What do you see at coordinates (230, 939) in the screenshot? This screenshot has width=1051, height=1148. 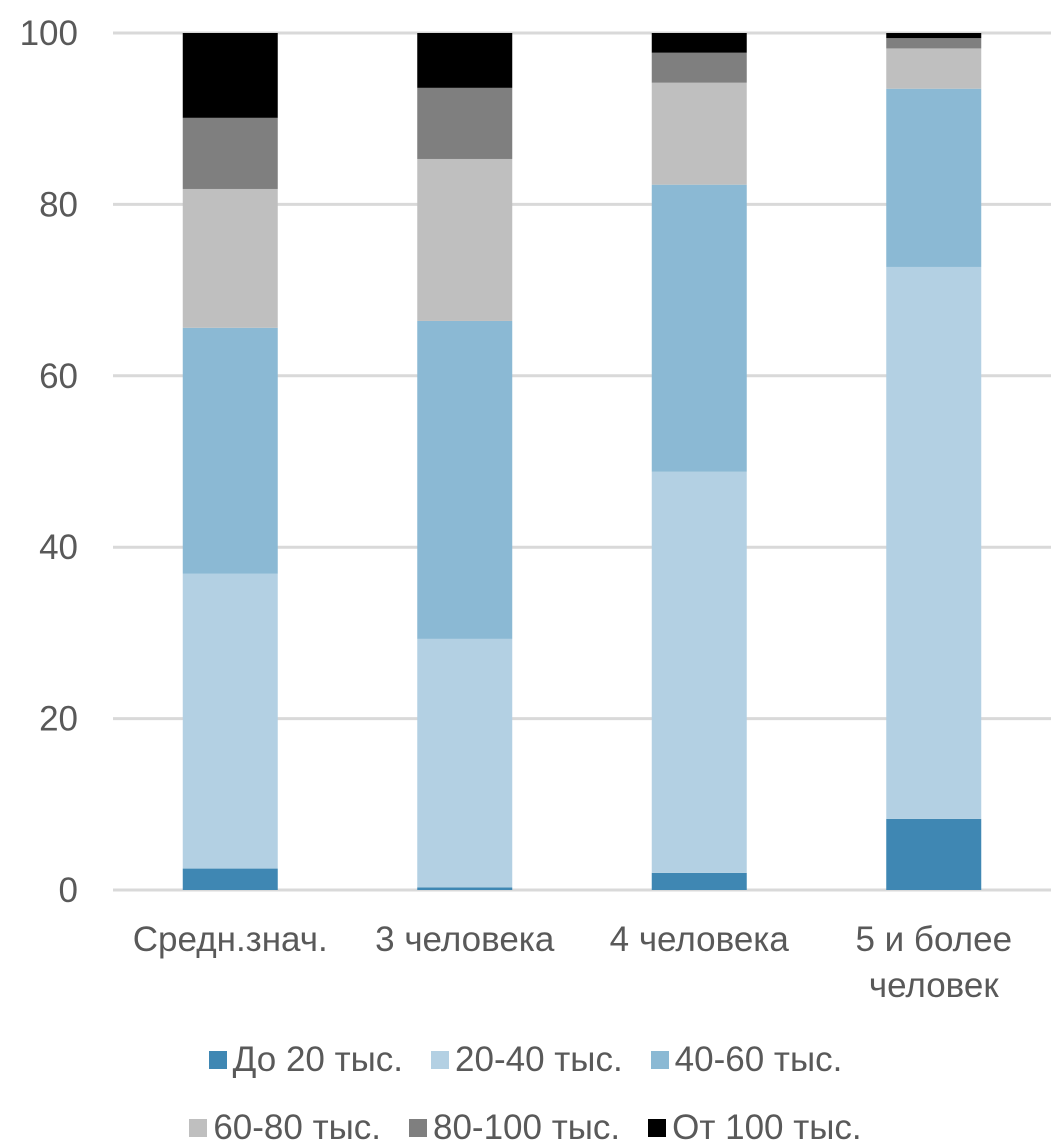 I see `x-category-label-0: Средн.знач.` at bounding box center [230, 939].